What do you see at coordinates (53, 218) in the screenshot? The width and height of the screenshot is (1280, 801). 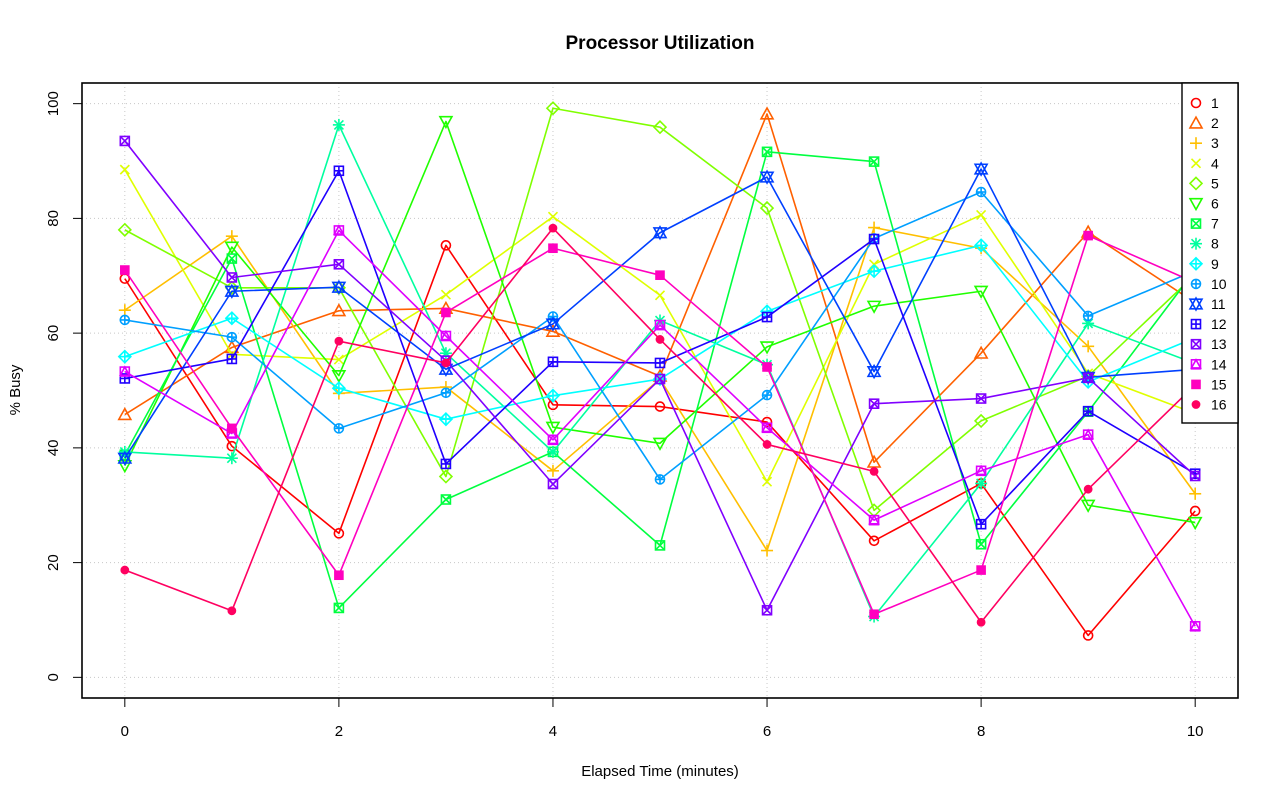 I see `y-tick-label: 80` at bounding box center [53, 218].